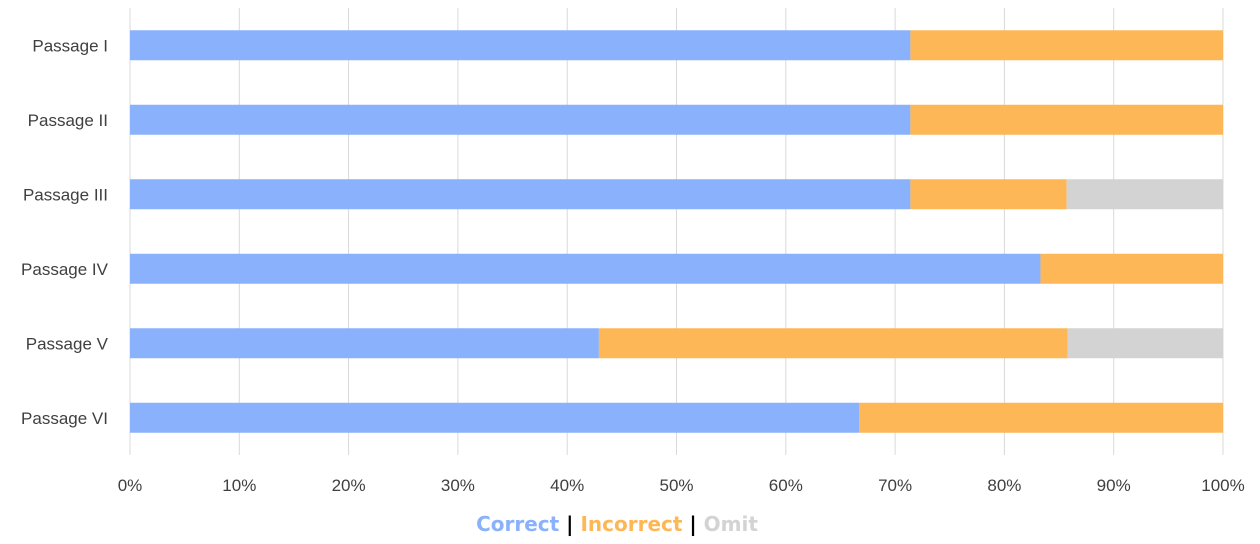 The width and height of the screenshot is (1260, 544). What do you see at coordinates (65, 194) in the screenshot?
I see `category-label: Passage III` at bounding box center [65, 194].